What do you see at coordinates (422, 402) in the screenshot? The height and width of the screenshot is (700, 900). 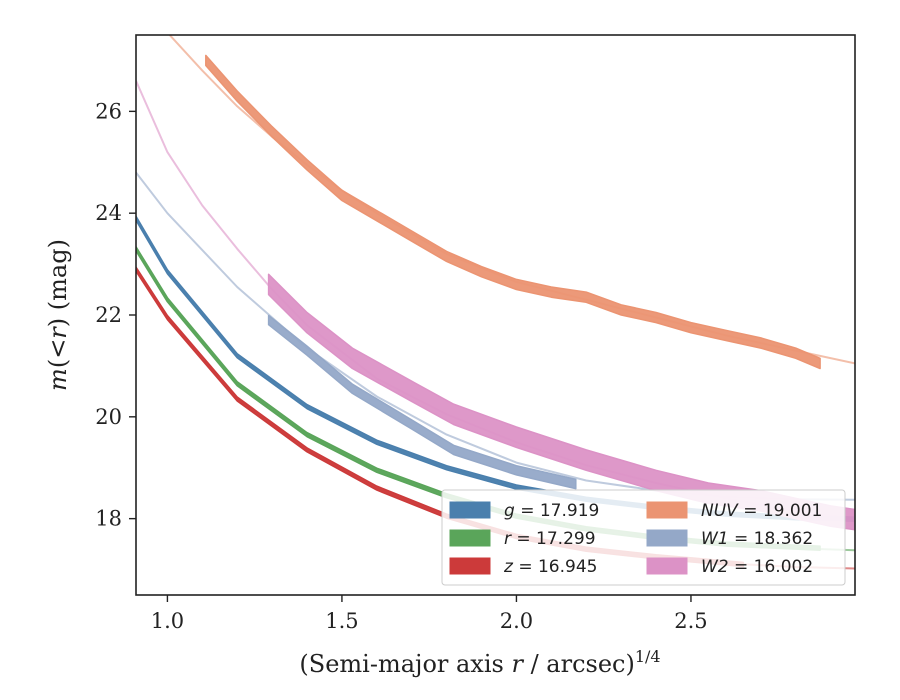 I see `data-band-w1` at bounding box center [422, 402].